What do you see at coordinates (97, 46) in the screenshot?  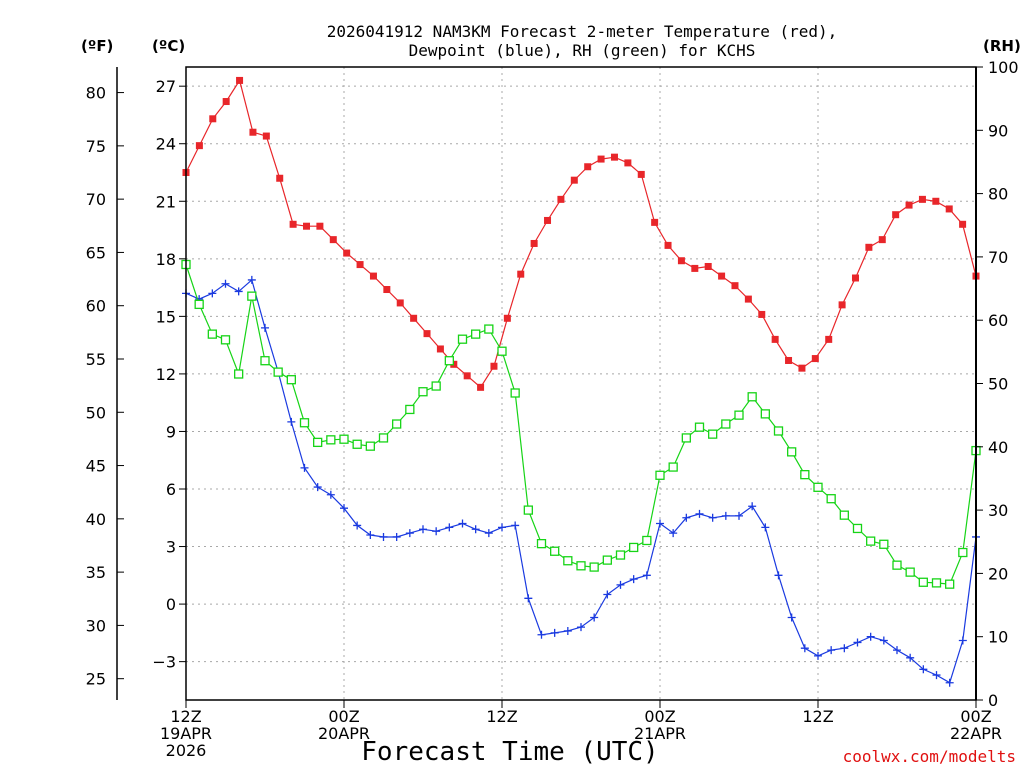 I see `fahrenheit-unit-label: (ºF)` at bounding box center [97, 46].